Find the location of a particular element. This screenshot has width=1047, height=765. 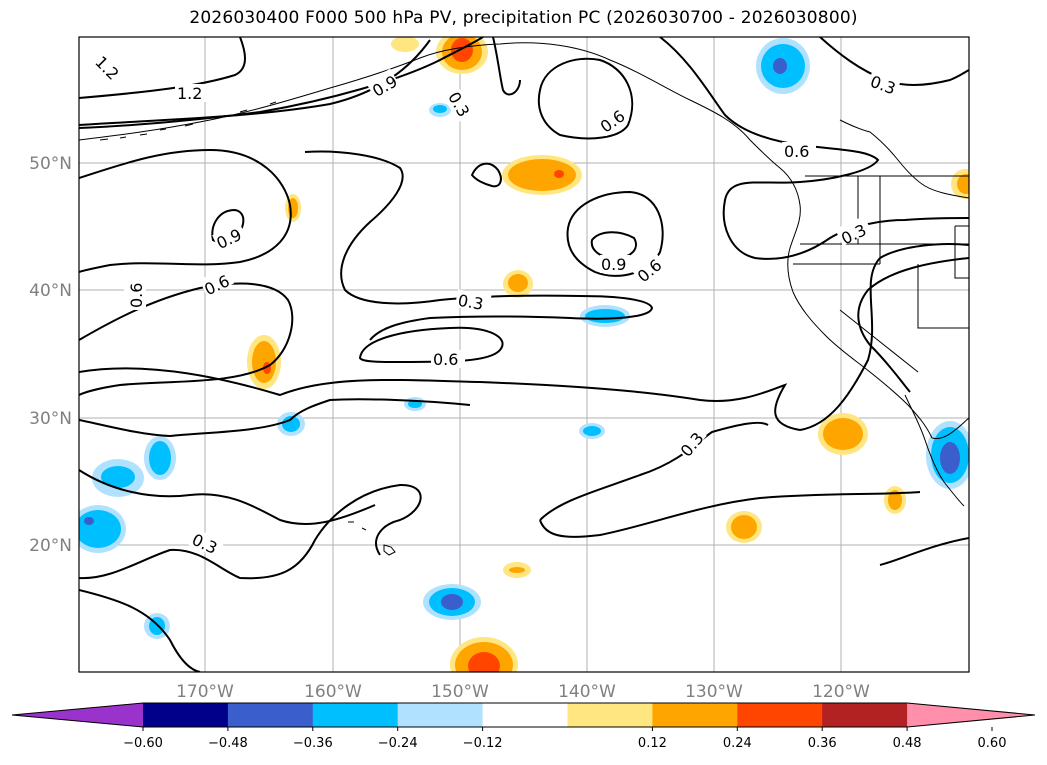

colorbar-tick-label: 0.48 is located at coordinates (907, 743).